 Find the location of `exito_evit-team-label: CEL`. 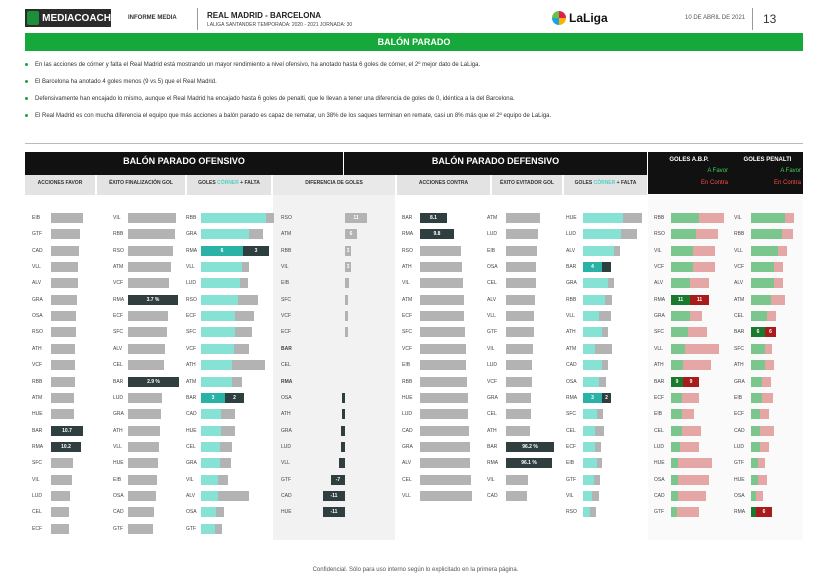

exito_evit-team-label: CEL is located at coordinates (492, 283).